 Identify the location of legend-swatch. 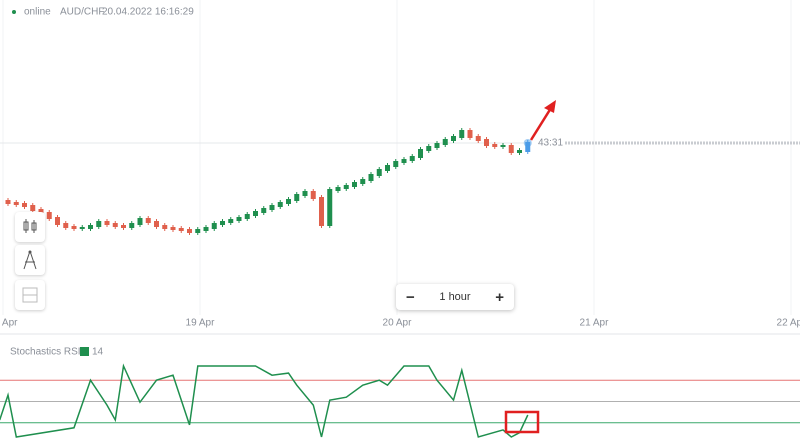
(84, 351).